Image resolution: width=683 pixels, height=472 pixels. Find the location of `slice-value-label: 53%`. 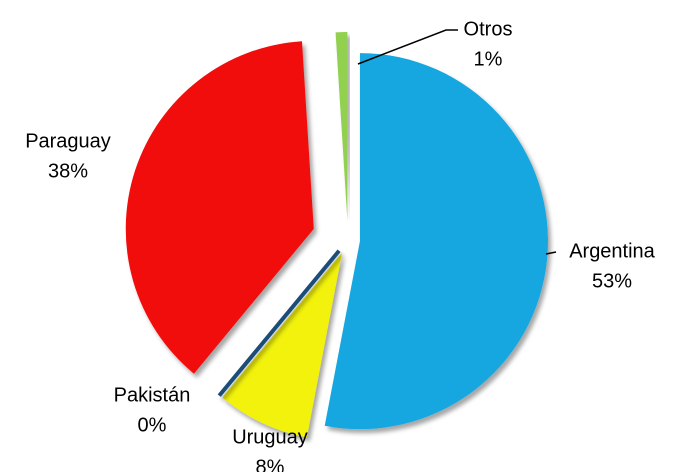

slice-value-label: 53% is located at coordinates (612, 281).